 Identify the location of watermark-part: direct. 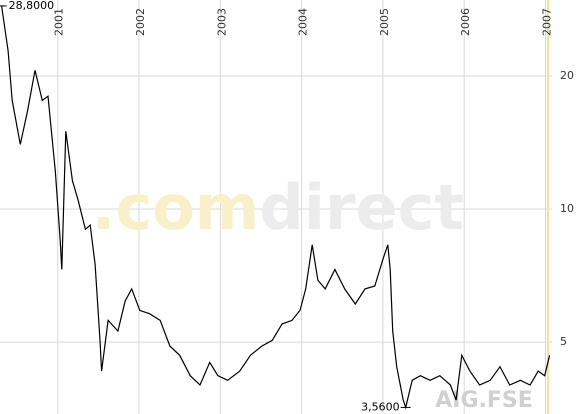
(361, 207).